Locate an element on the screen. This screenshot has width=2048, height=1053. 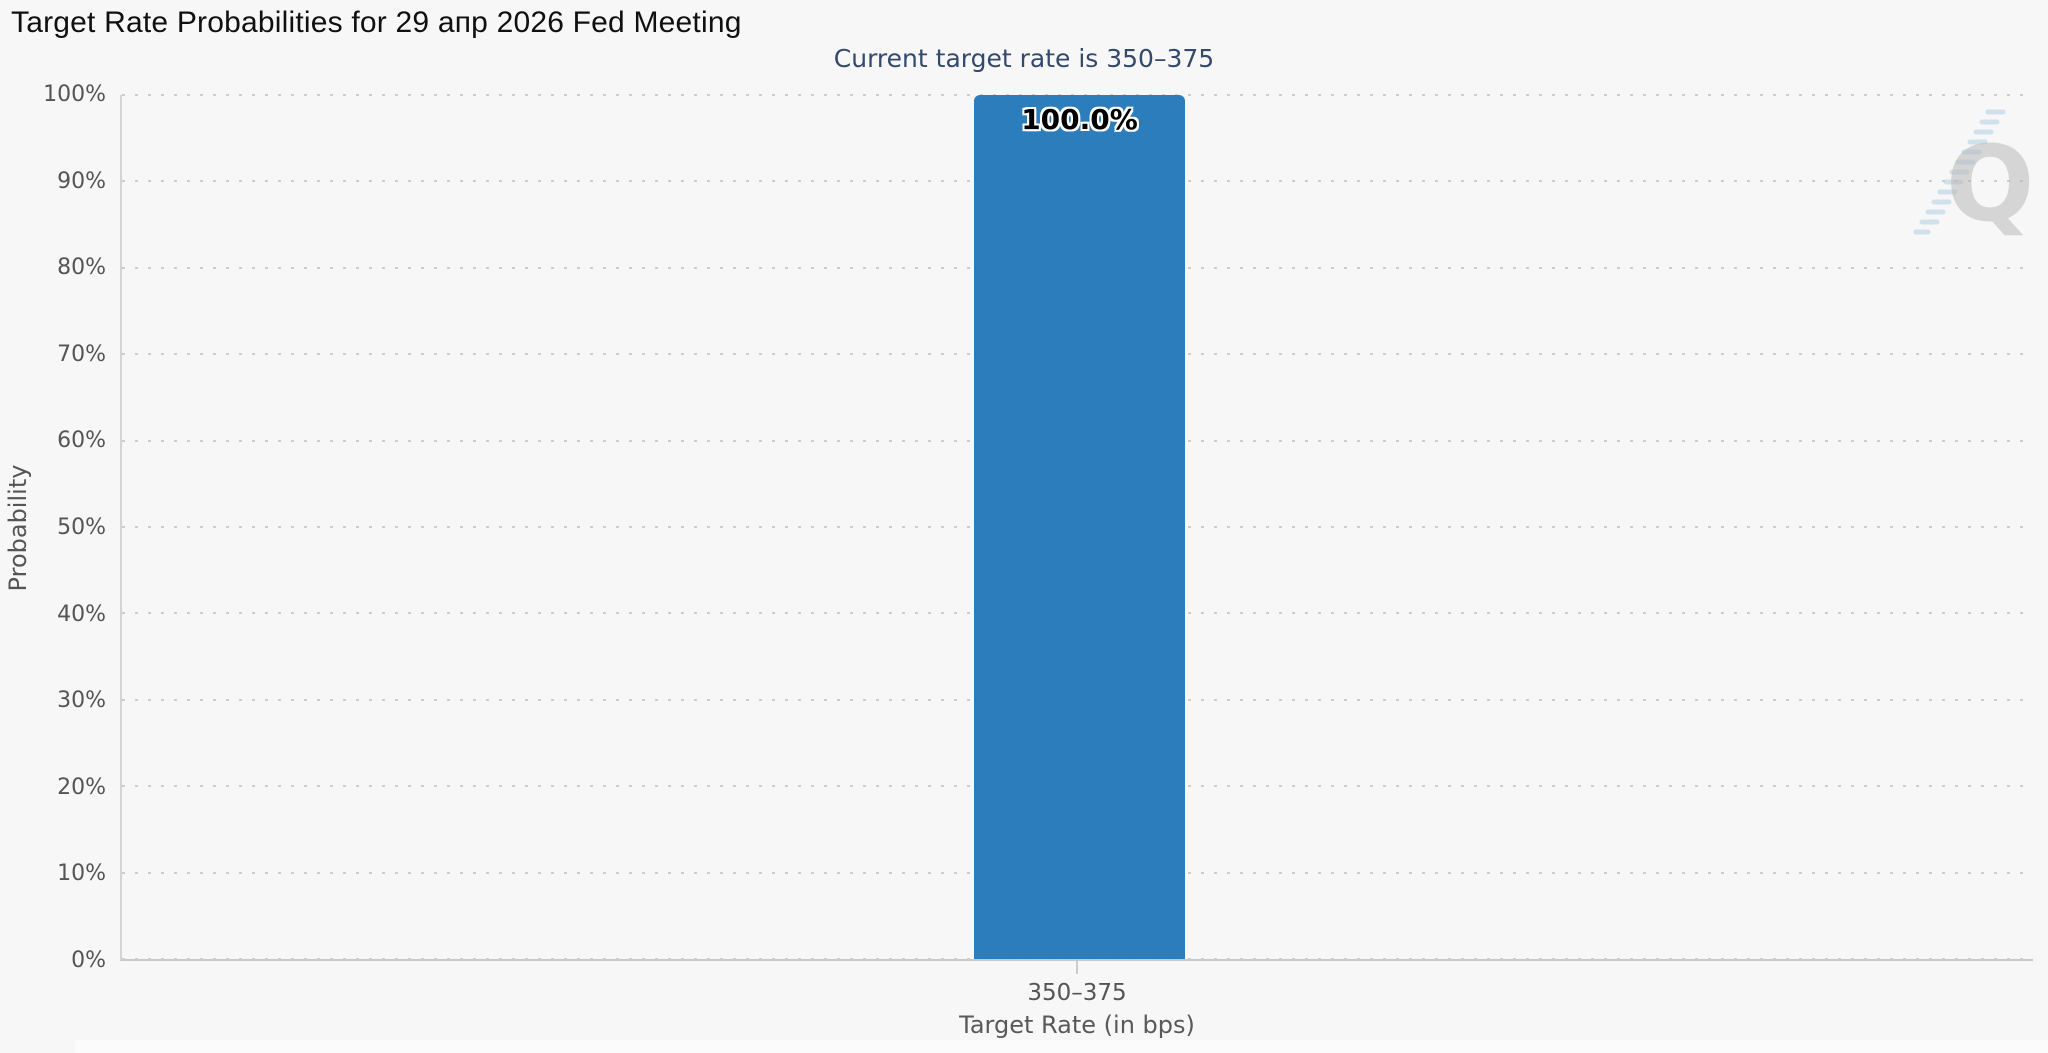
y-axis-tick-label: 60% is located at coordinates (81, 440).